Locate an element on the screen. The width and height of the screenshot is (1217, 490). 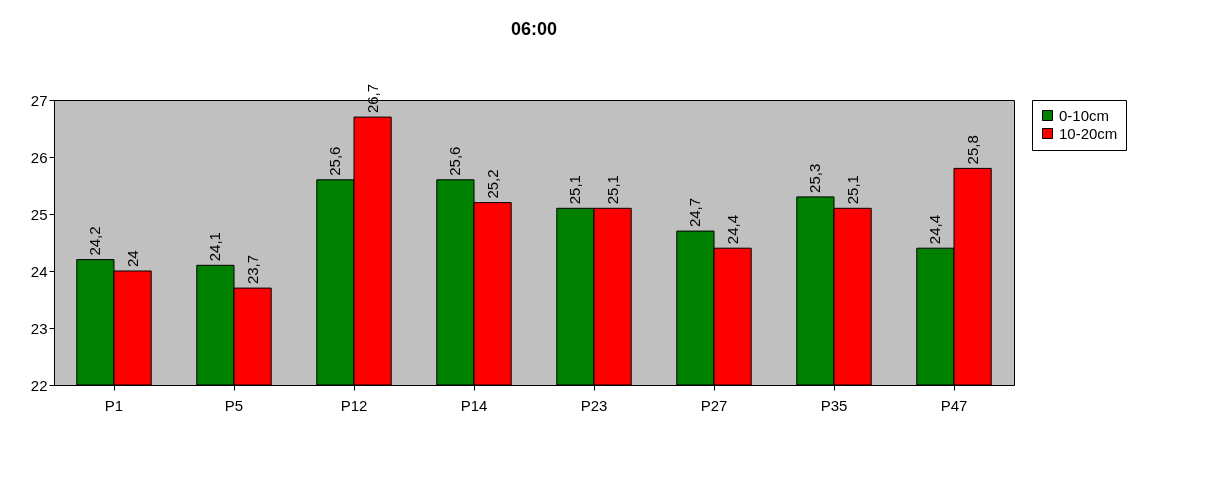
y-tick-label: 27 is located at coordinates (39, 100).